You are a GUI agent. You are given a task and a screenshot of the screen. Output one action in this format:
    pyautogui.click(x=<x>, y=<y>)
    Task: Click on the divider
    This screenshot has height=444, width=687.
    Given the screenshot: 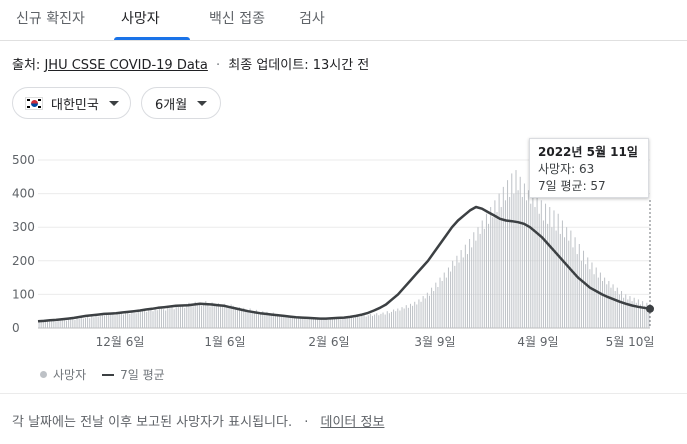 What is the action you would take?
    pyautogui.click(x=343, y=393)
    